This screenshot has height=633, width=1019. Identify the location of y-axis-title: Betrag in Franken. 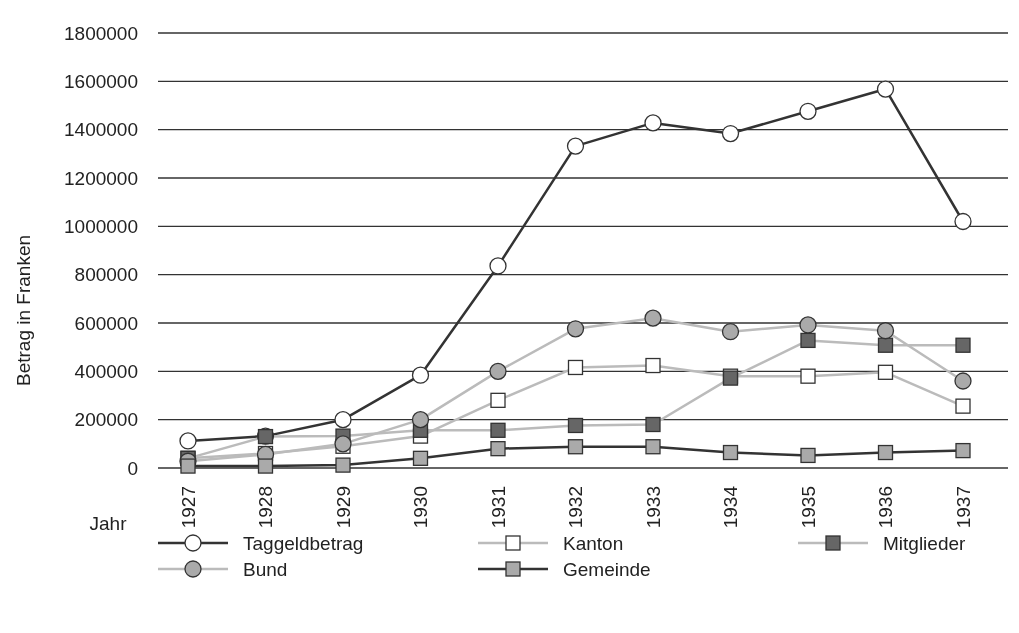
(23, 310).